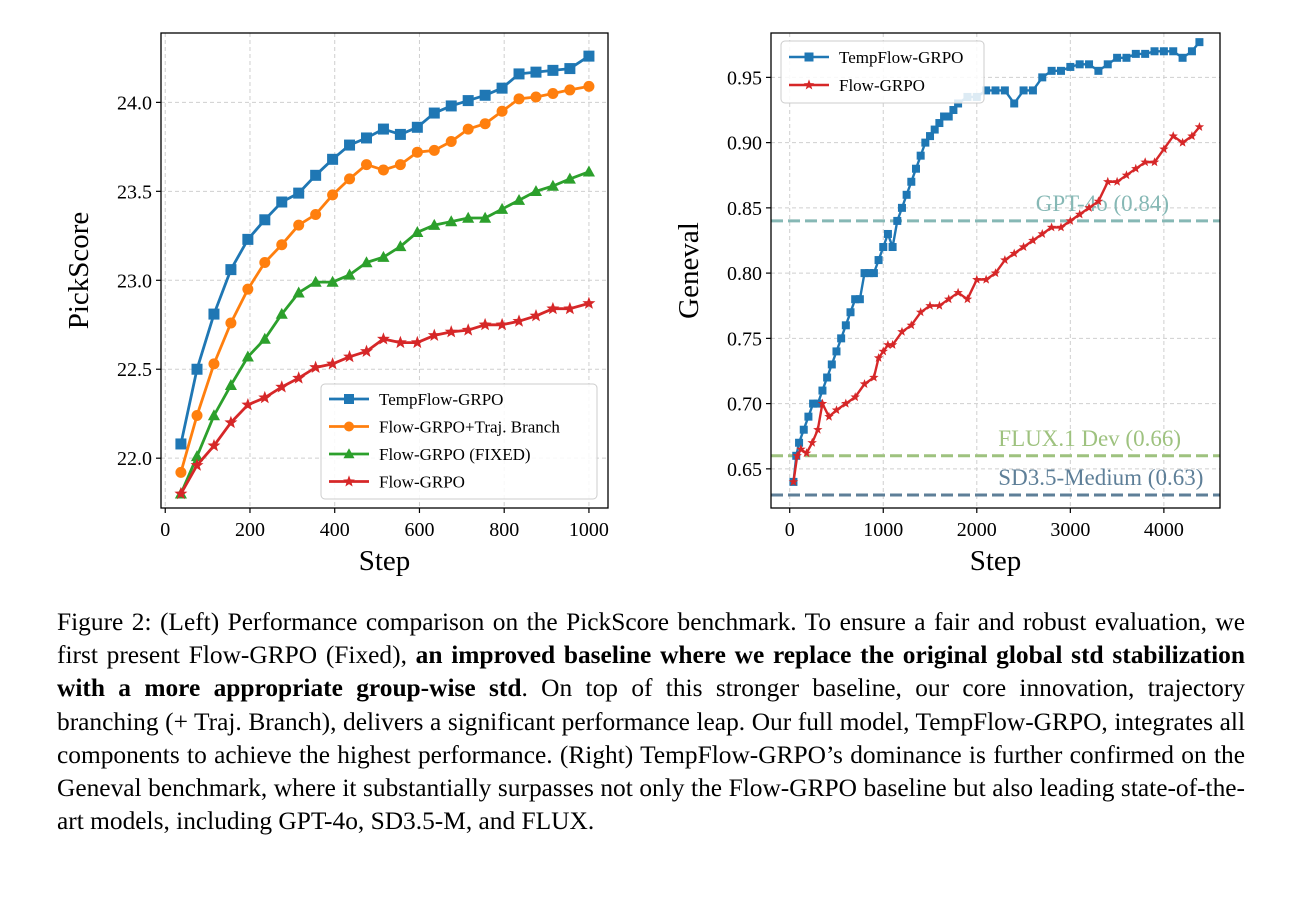  Describe the element at coordinates (1089, 438) in the screenshot. I see `reference-line-label: FLUX.1 Dev (0.66)` at that location.